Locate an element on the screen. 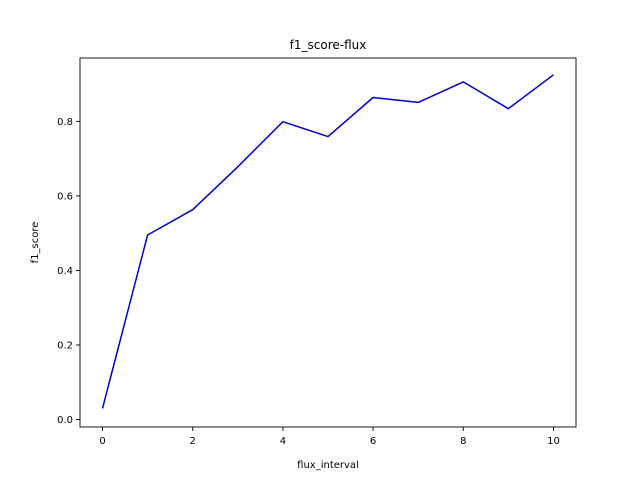 This screenshot has height=480, width=640. y-tick-label: 0.4 is located at coordinates (65, 271).